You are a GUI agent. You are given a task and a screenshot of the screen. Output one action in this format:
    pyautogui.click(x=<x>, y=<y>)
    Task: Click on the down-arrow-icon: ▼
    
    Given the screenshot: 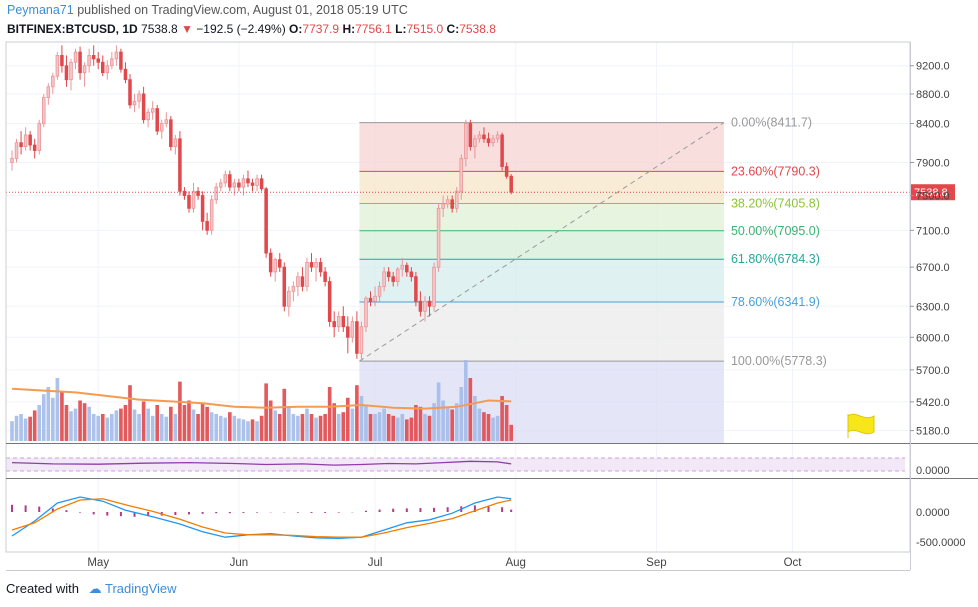 What is the action you would take?
    pyautogui.click(x=187, y=29)
    